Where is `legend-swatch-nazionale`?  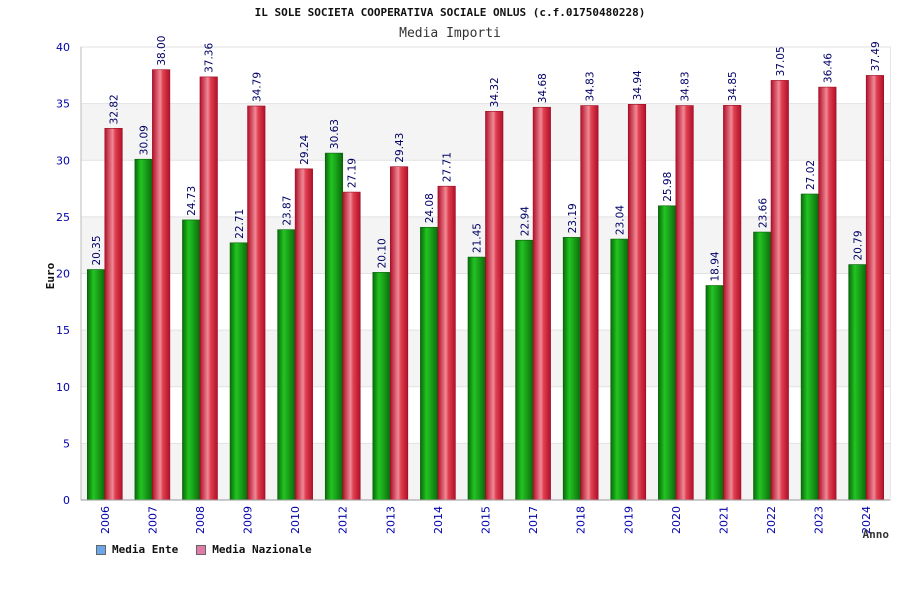
legend-swatch-nazionale is located at coordinates (201, 549).